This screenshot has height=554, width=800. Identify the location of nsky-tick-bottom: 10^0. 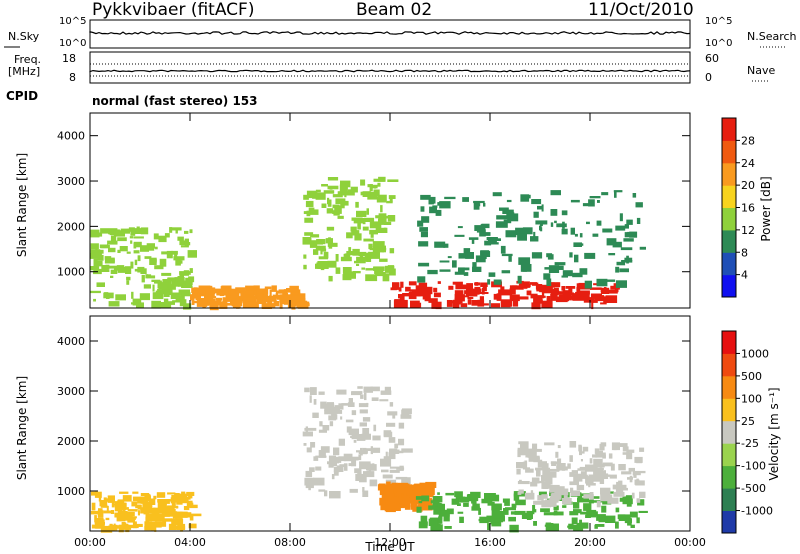
(73, 43).